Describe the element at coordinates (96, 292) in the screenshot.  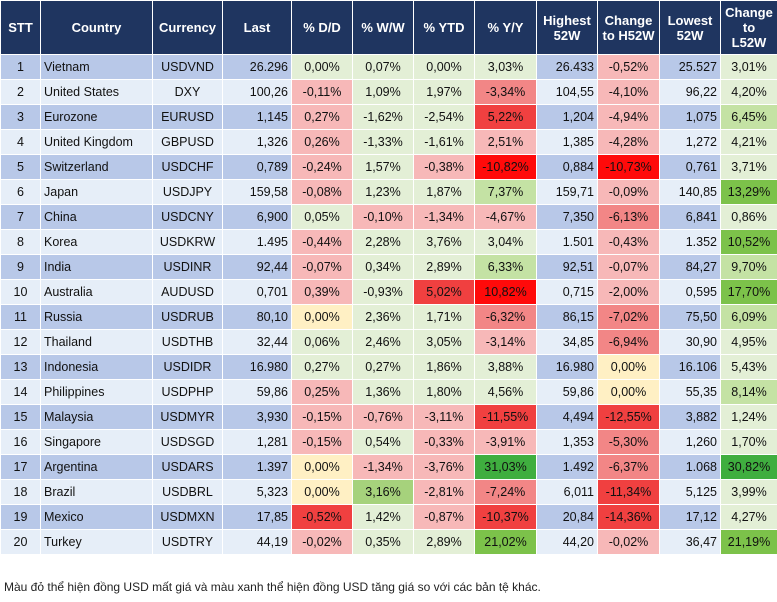
I see `cell-country: Australia` at that location.